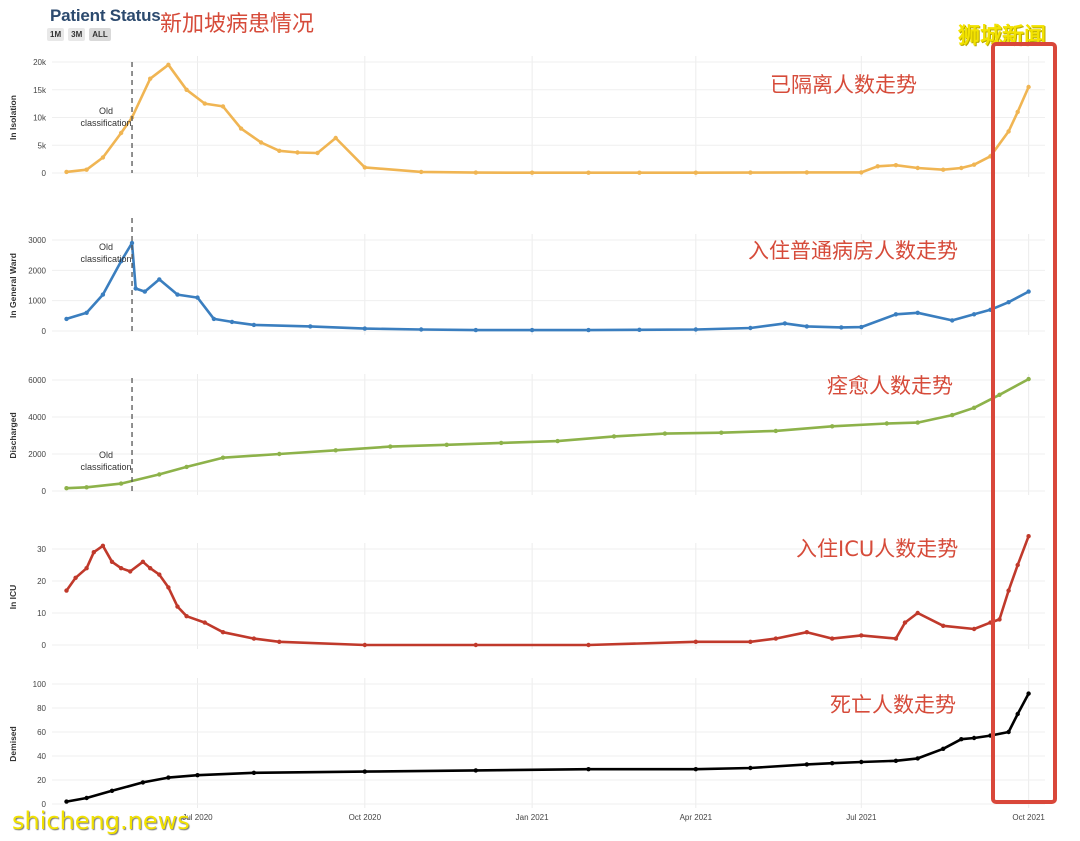 Image resolution: width=1080 pixels, height=841 pixels. What do you see at coordinates (861, 817) in the screenshot?
I see `x-tick-label: Jul 2021` at bounding box center [861, 817].